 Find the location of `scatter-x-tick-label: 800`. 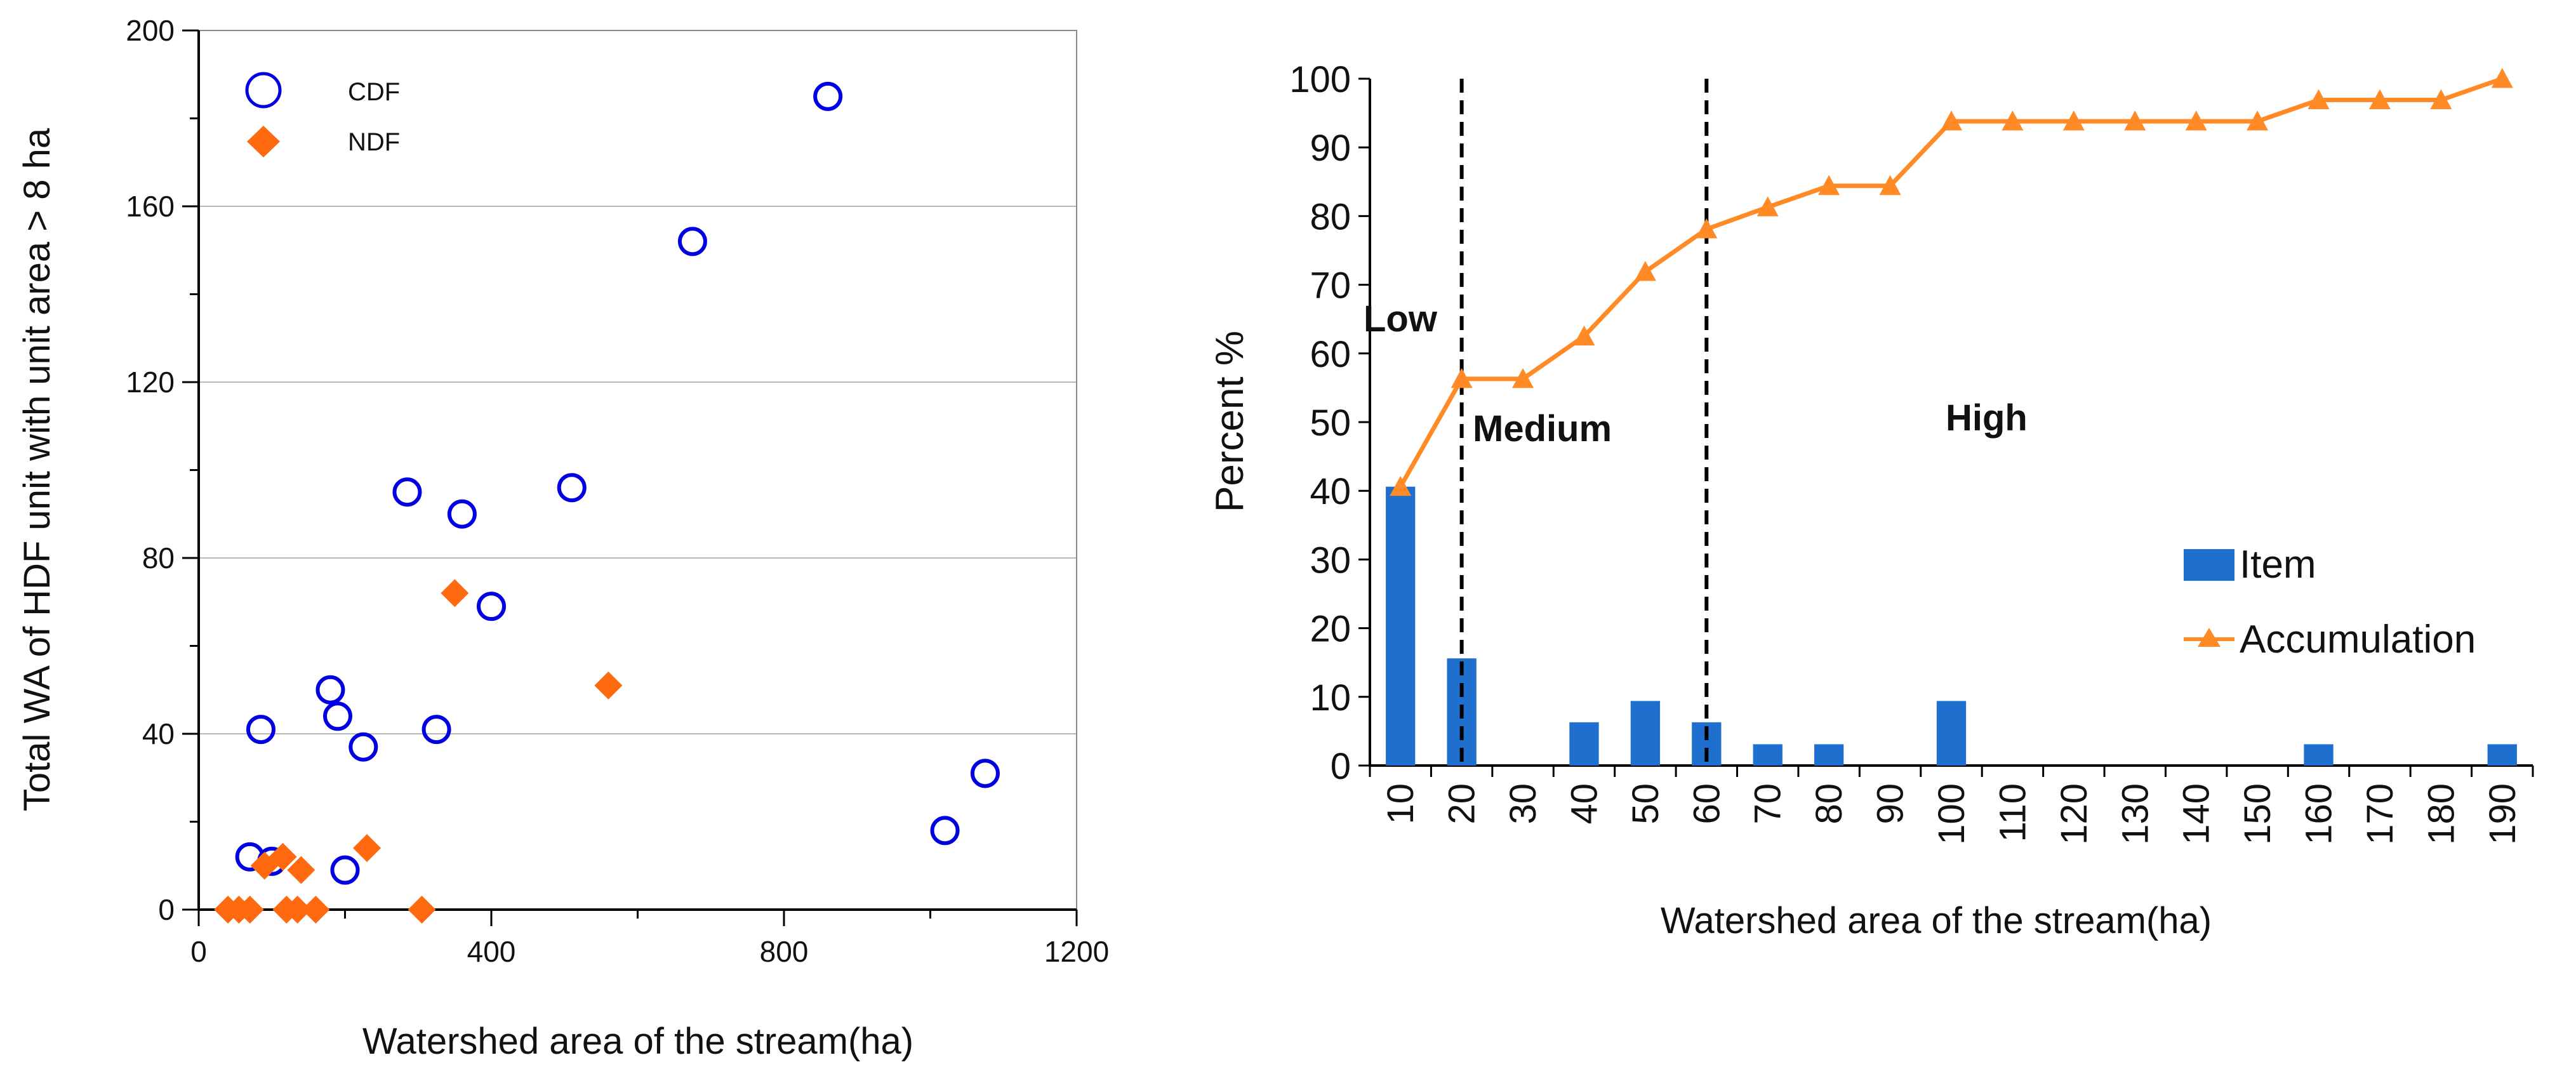

scatter-x-tick-label: 800 is located at coordinates (784, 952).